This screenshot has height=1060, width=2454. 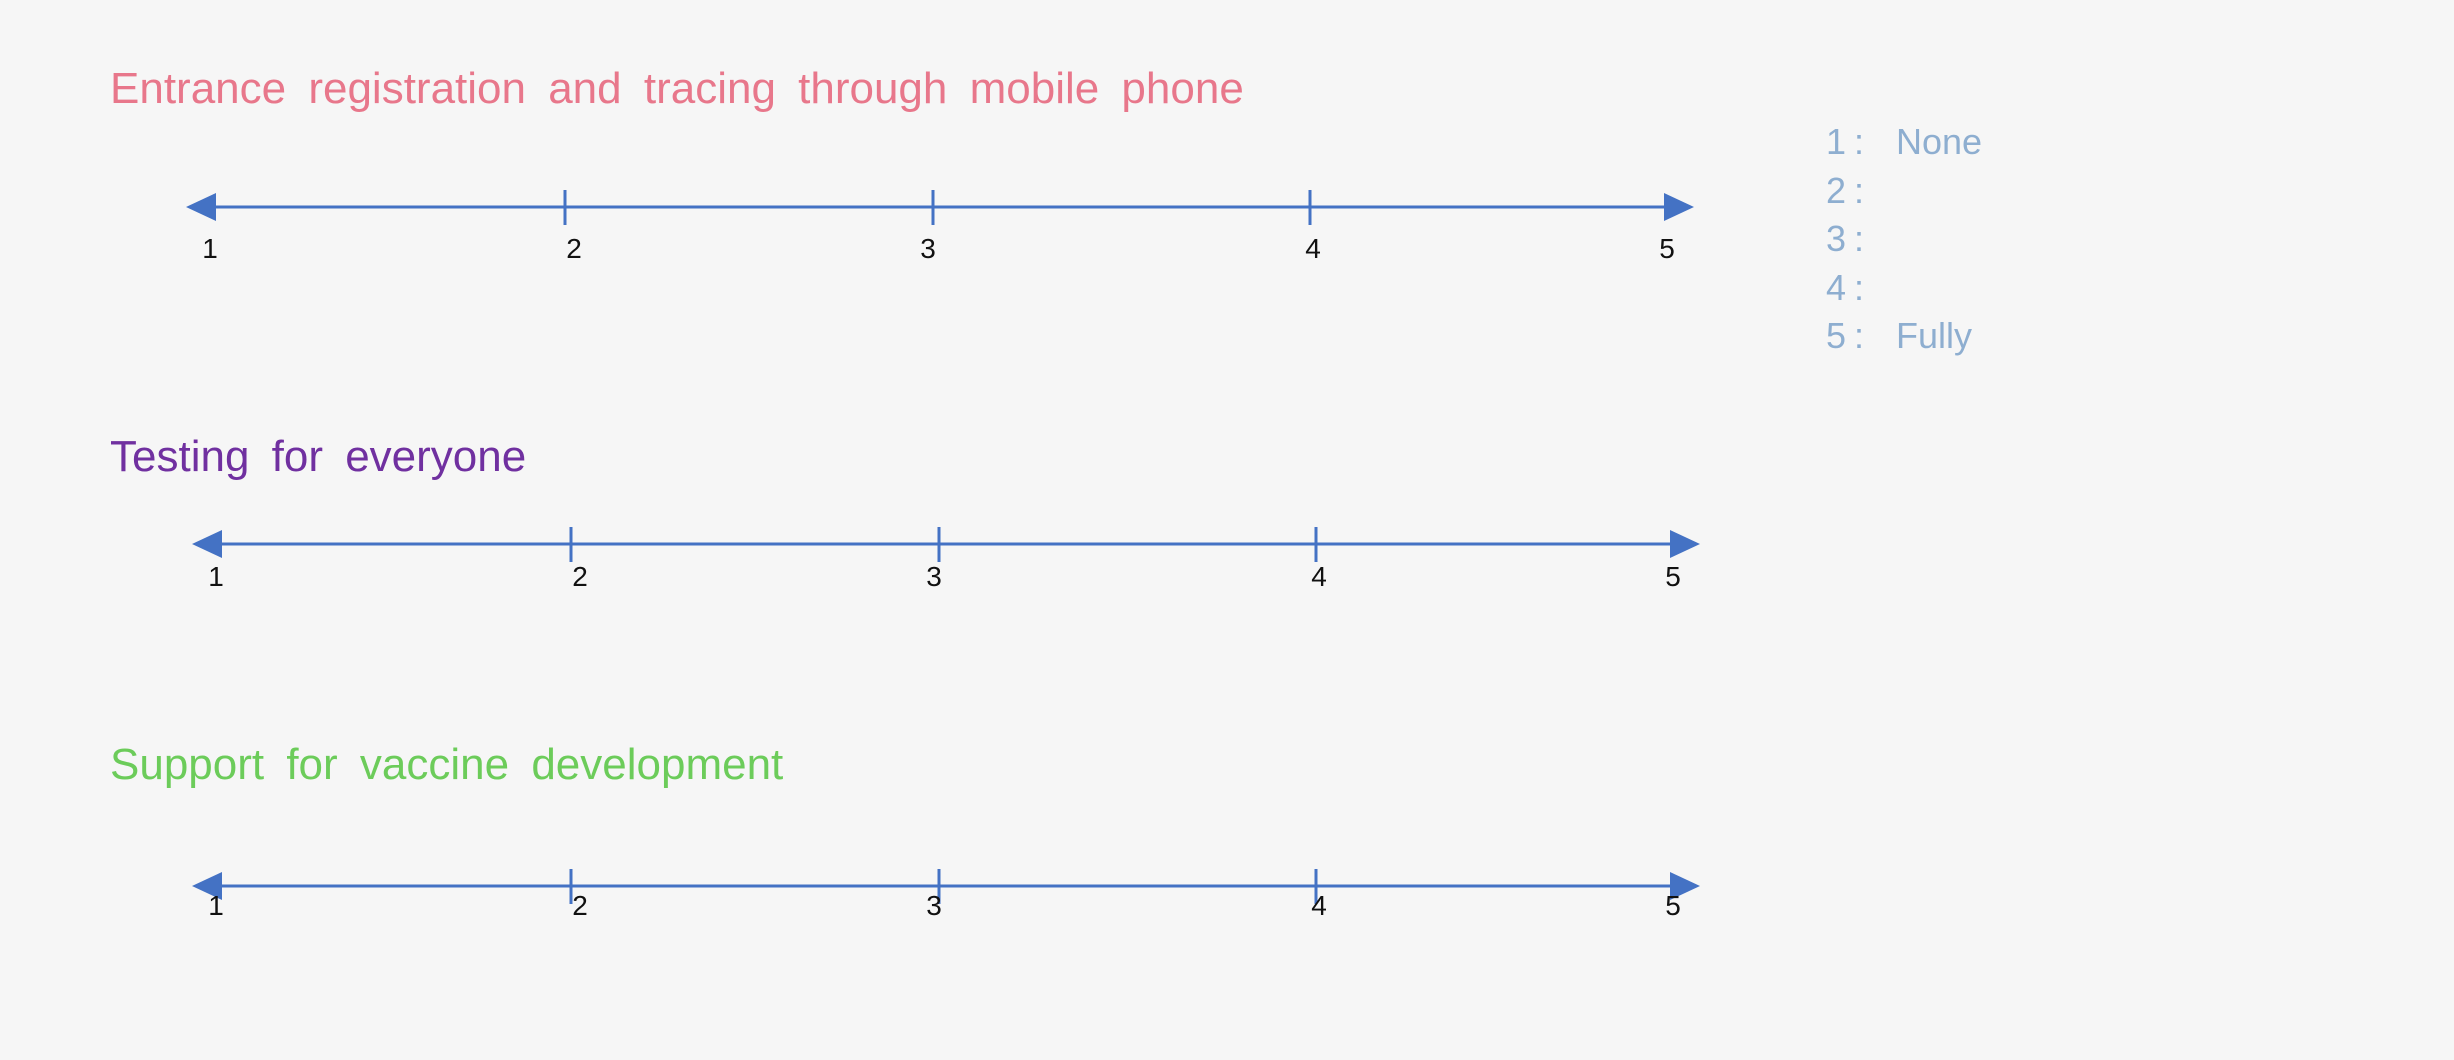 What do you see at coordinates (946, 559) in the screenshot?
I see `scale-axis-2: 1 2 3 4 5` at bounding box center [946, 559].